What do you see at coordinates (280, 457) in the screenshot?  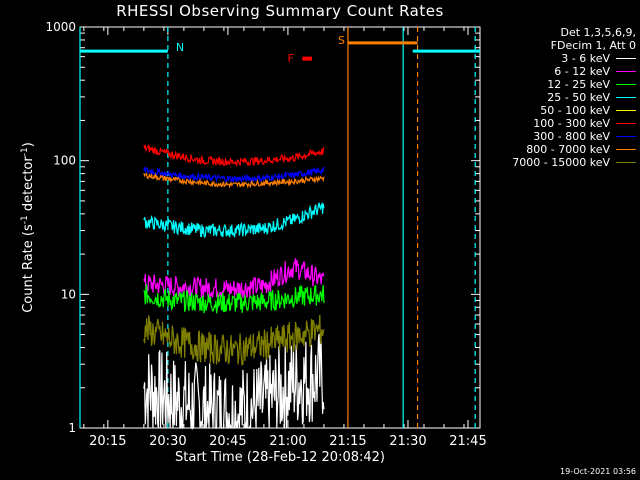 I see `x-axis-label: Start Time (28-Feb-12 20:08:42)` at bounding box center [280, 457].